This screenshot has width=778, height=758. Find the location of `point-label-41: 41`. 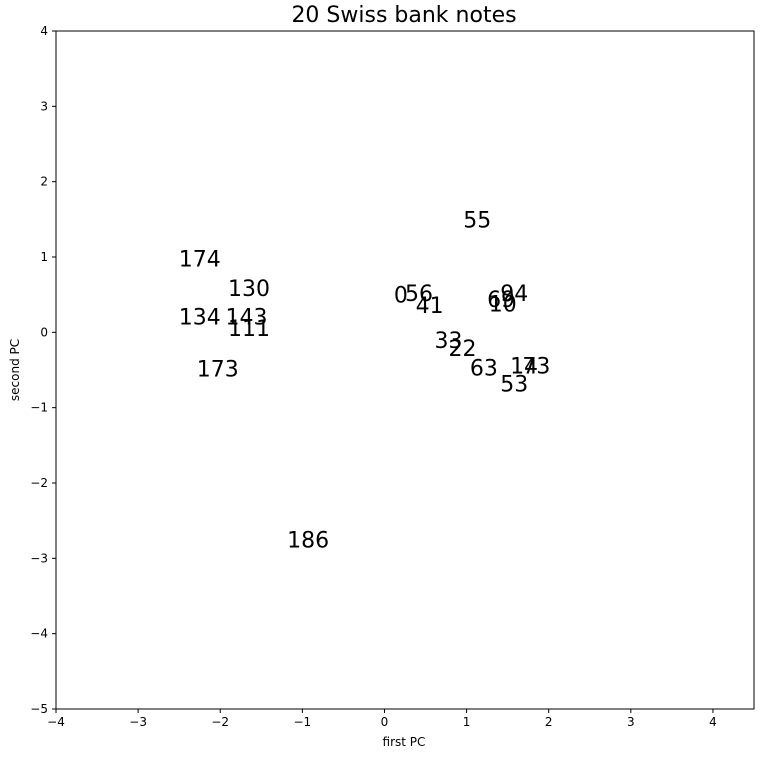

point-label-41: 41 is located at coordinates (430, 306).